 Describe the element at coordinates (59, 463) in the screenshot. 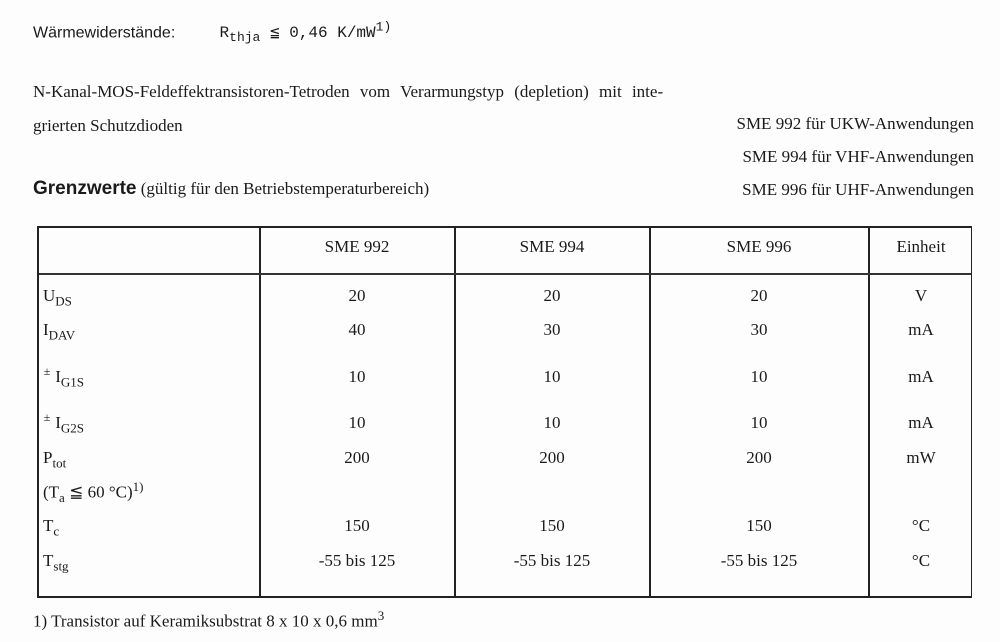

I see `row-symbol-sub: tot` at that location.